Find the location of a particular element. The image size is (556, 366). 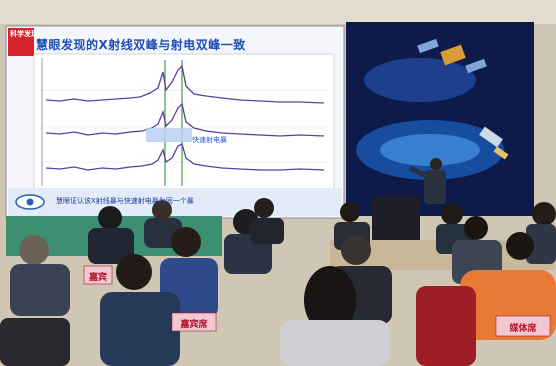

chart-label: 快速射电暴 is located at coordinates (209, 140).